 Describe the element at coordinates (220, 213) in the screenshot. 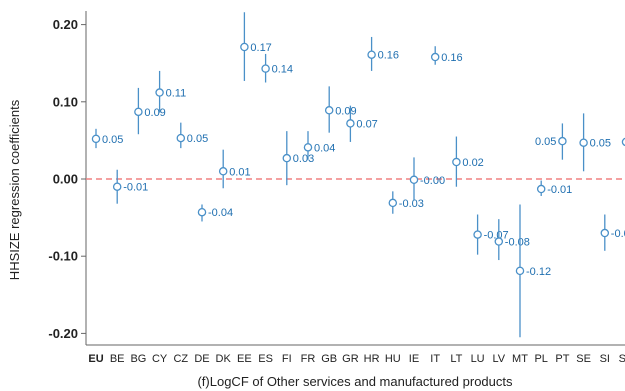

I see `data-label: -0.04` at that location.